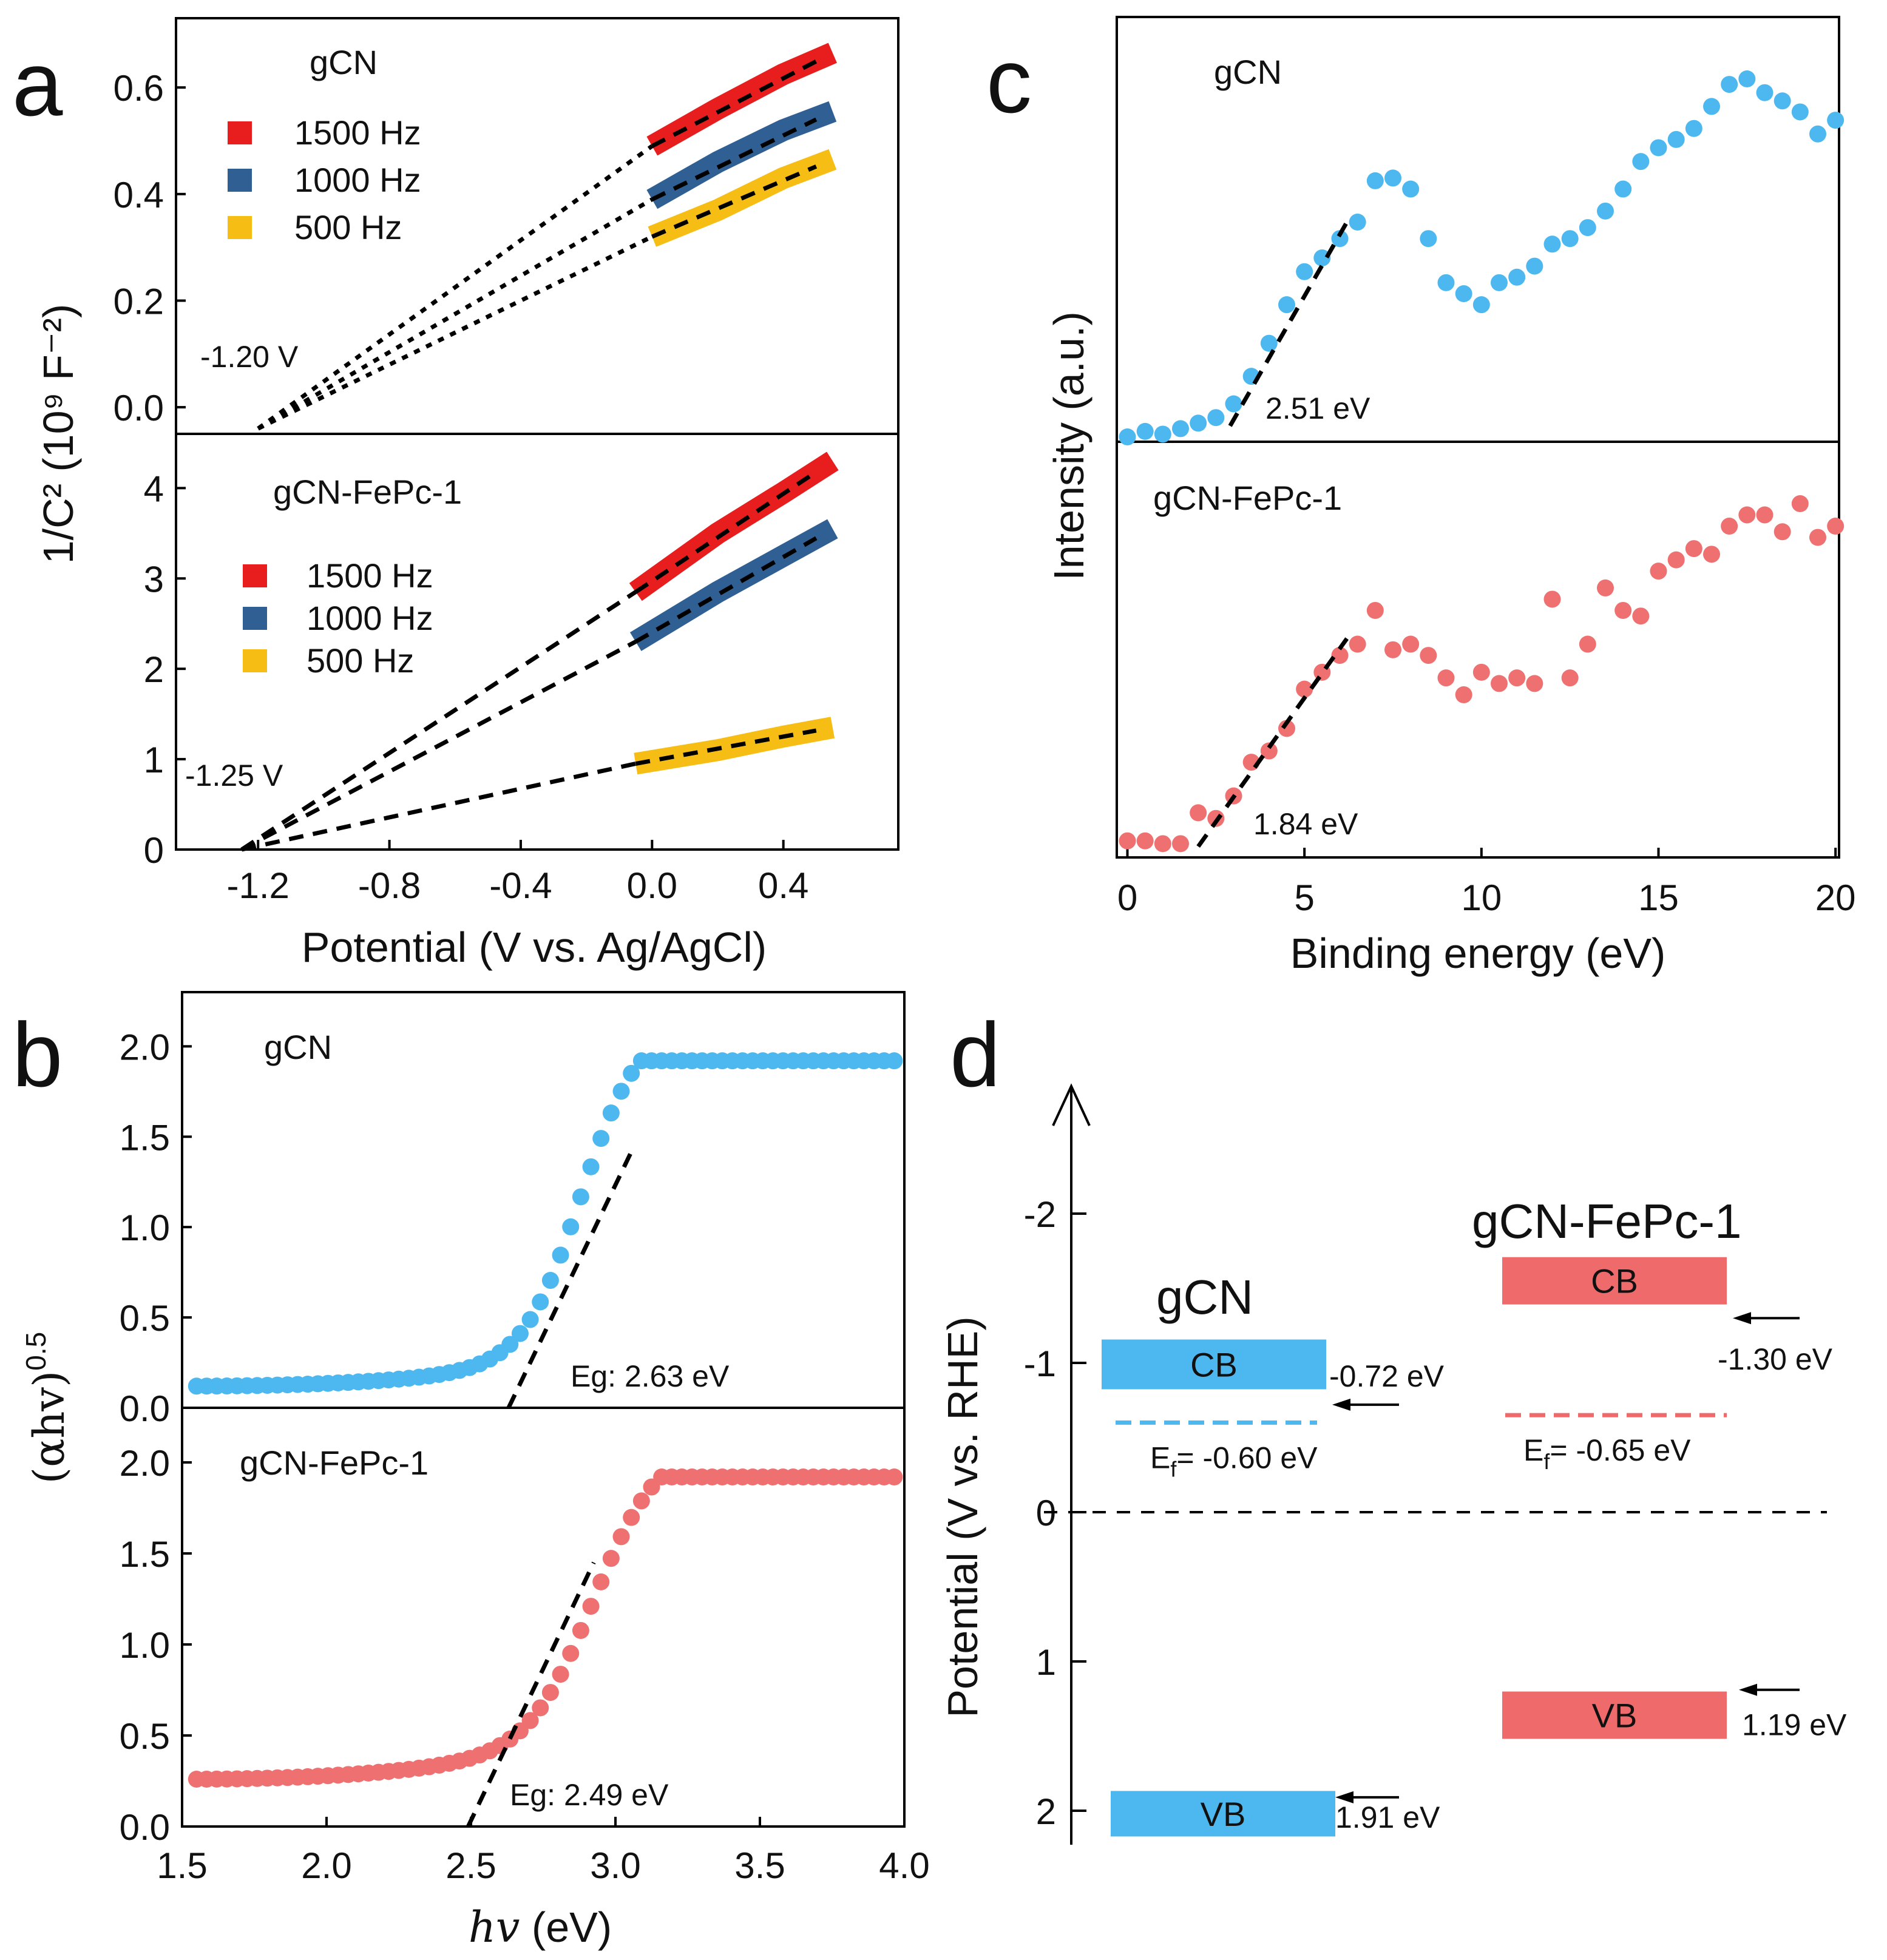 This screenshot has height=1960, width=1887. What do you see at coordinates (455, 332) in the screenshot?
I see `extrapolation-line-500hz` at bounding box center [455, 332].